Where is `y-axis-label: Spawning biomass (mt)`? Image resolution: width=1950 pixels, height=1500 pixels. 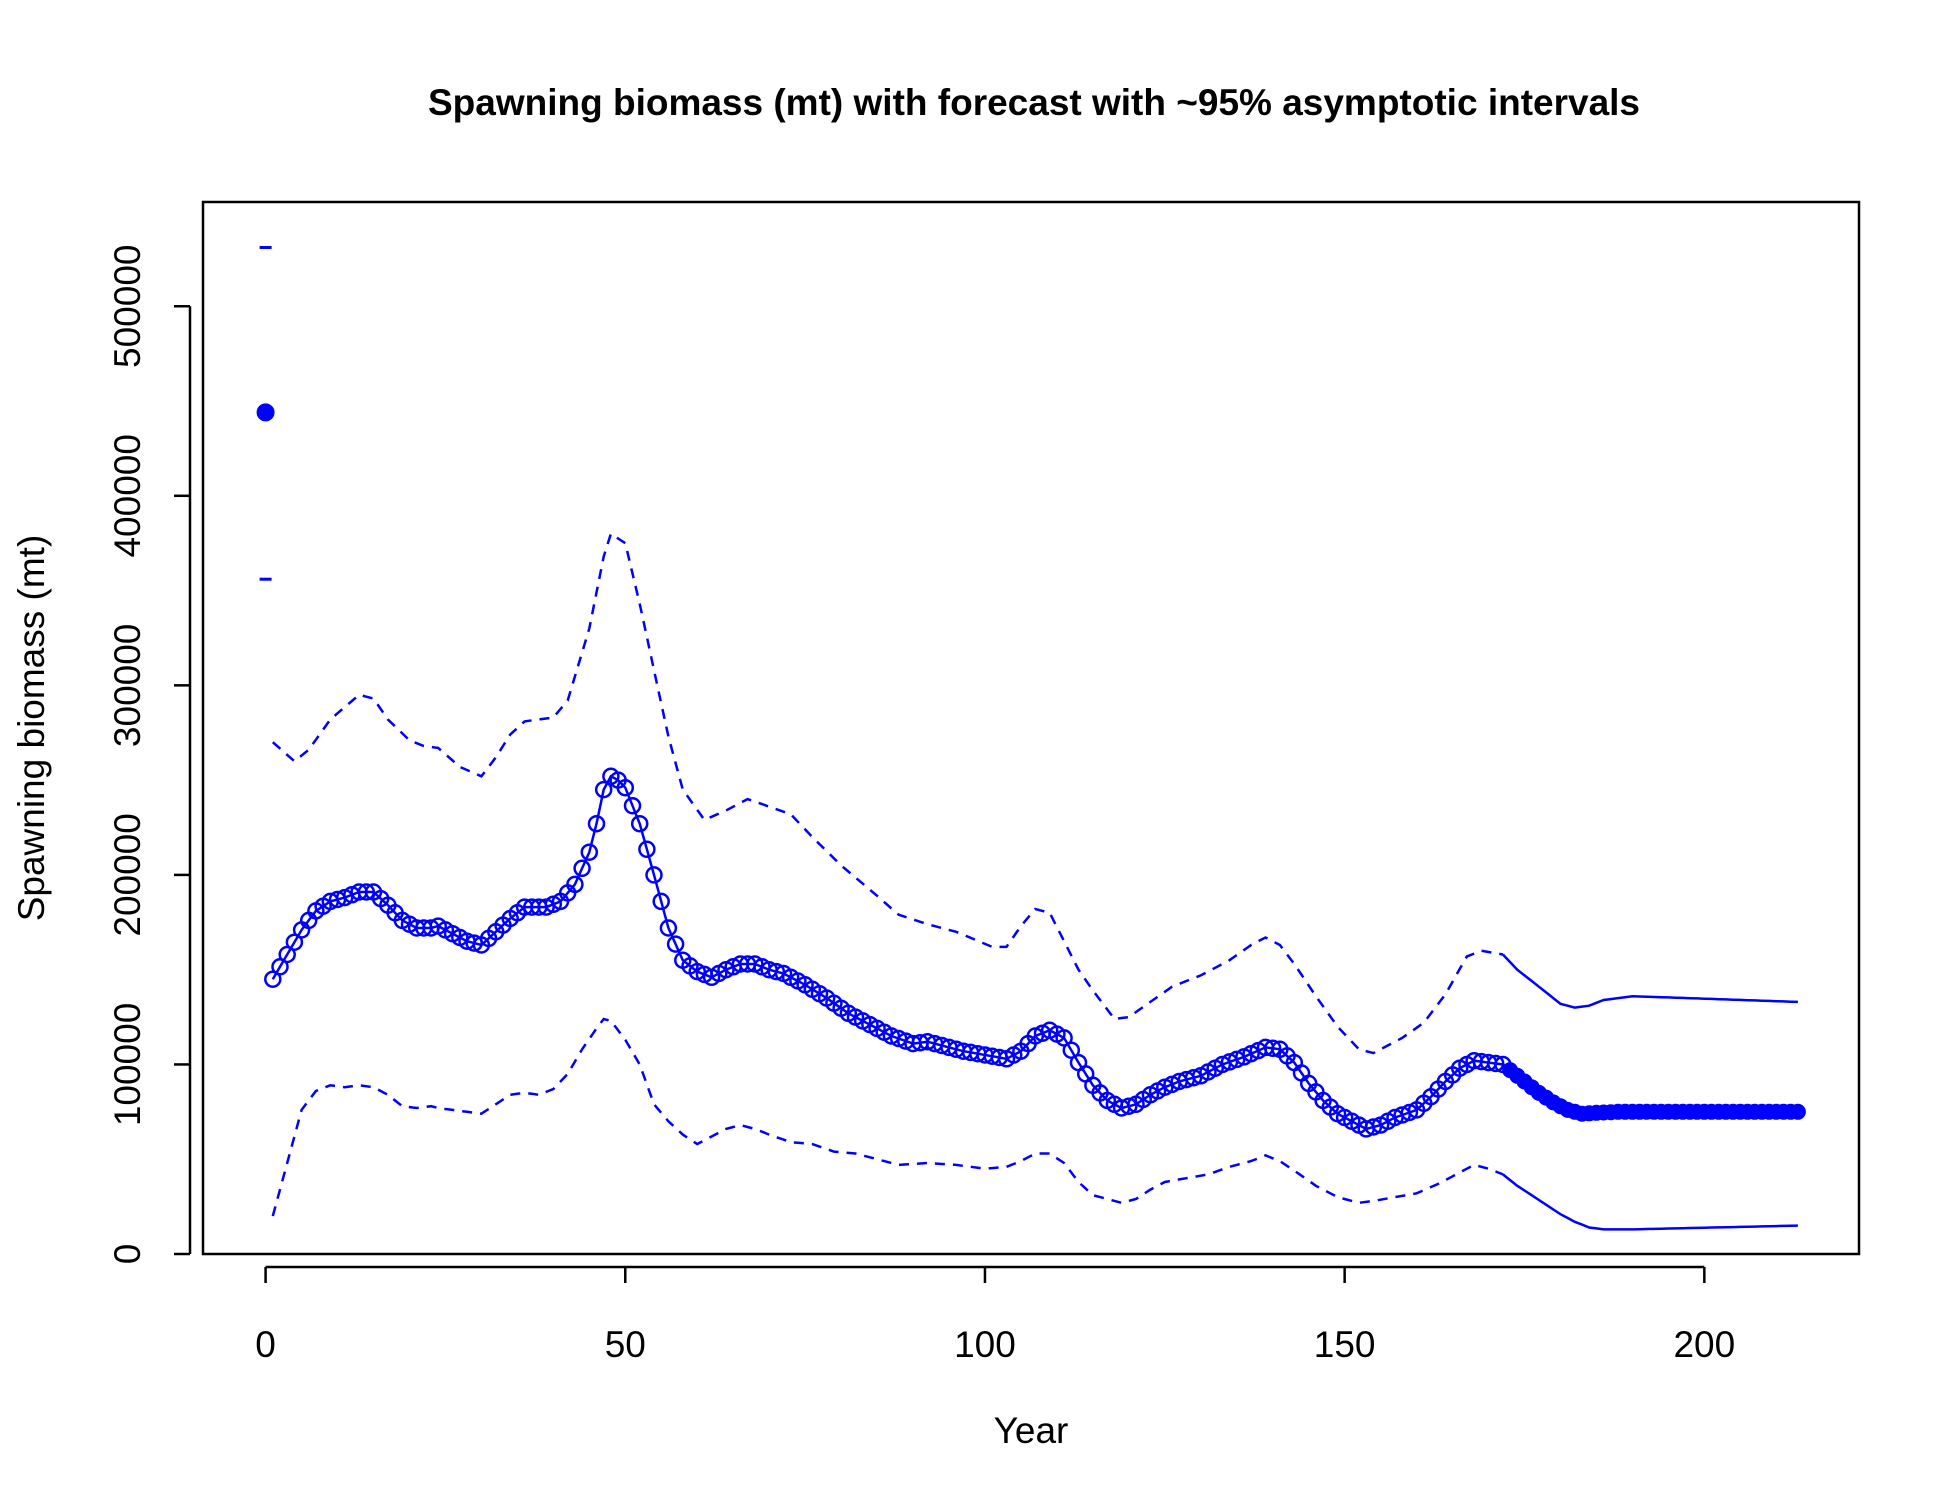 y-axis-label: Spawning biomass (mt) is located at coordinates (31, 728).